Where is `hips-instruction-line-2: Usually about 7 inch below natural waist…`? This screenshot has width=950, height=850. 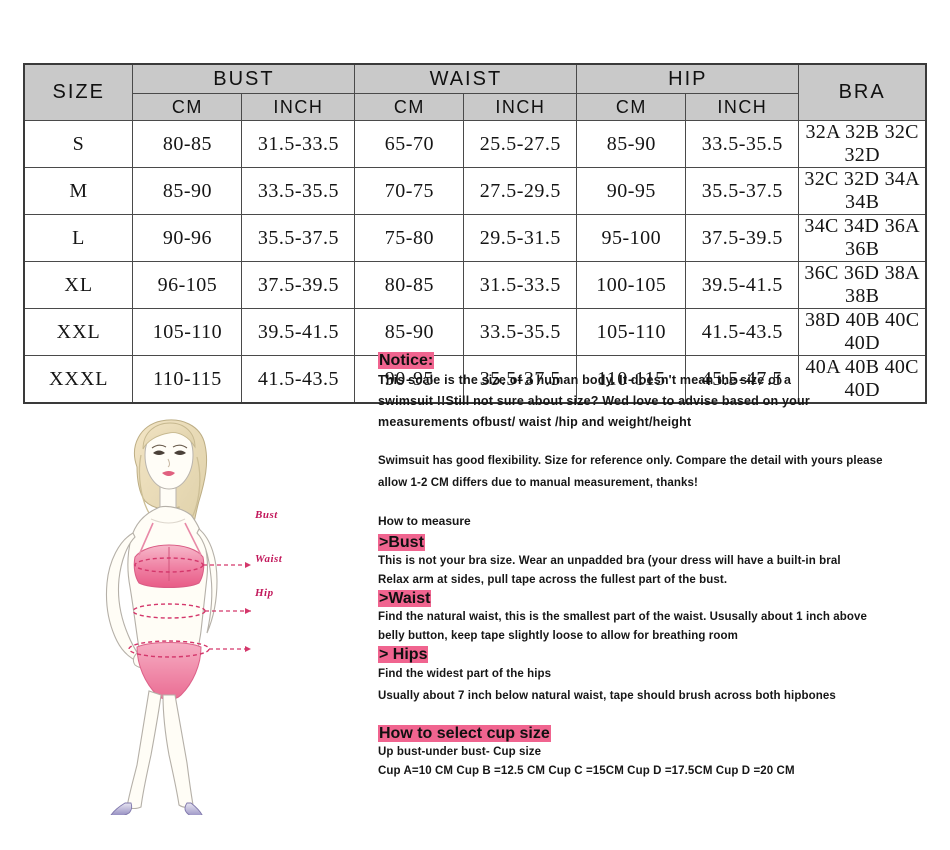 hips-instruction-line-2: Usually about 7 inch below natural waist… is located at coordinates (607, 695).